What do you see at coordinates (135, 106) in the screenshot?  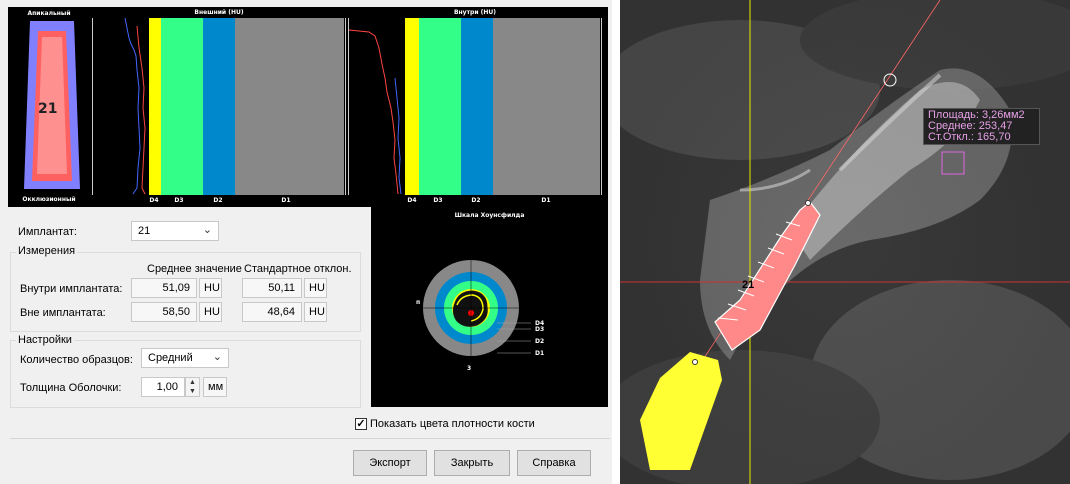 I see `outer-profile-line` at bounding box center [135, 106].